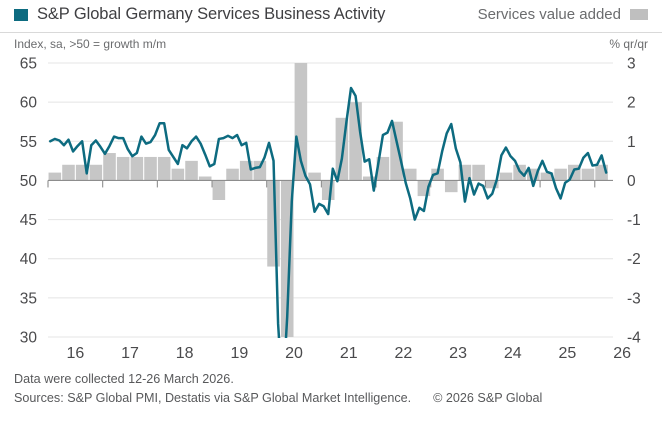 The height and width of the screenshot is (423, 662). What do you see at coordinates (28, 64) in the screenshot?
I see `y-axis-tick-label: 65` at bounding box center [28, 64].